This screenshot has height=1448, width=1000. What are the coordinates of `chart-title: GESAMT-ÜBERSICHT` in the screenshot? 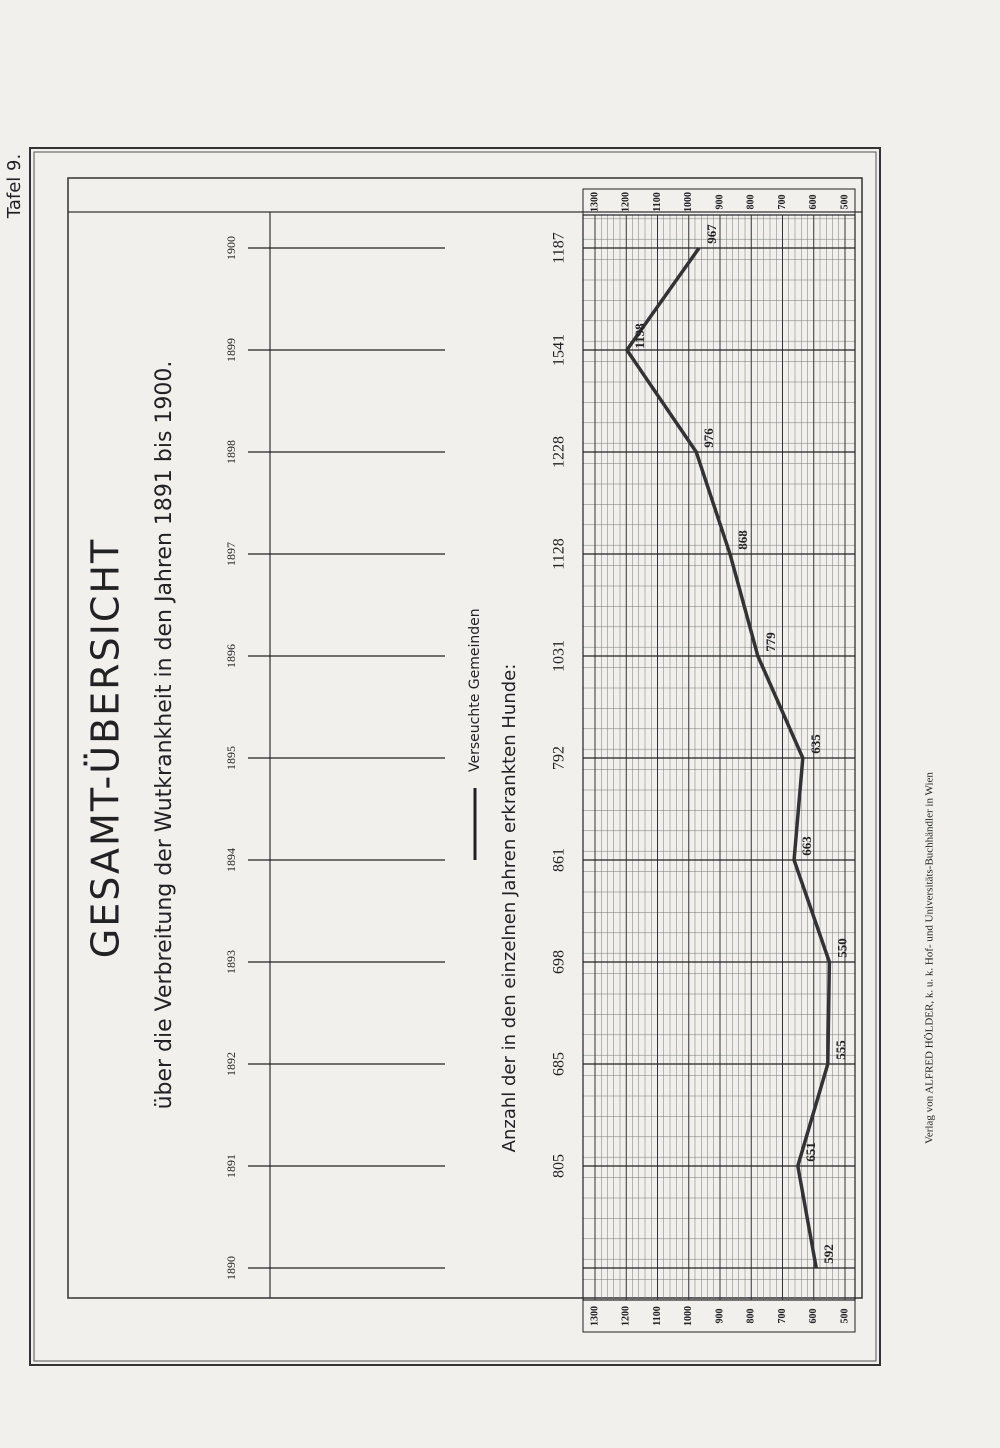 It's located at (106, 748).